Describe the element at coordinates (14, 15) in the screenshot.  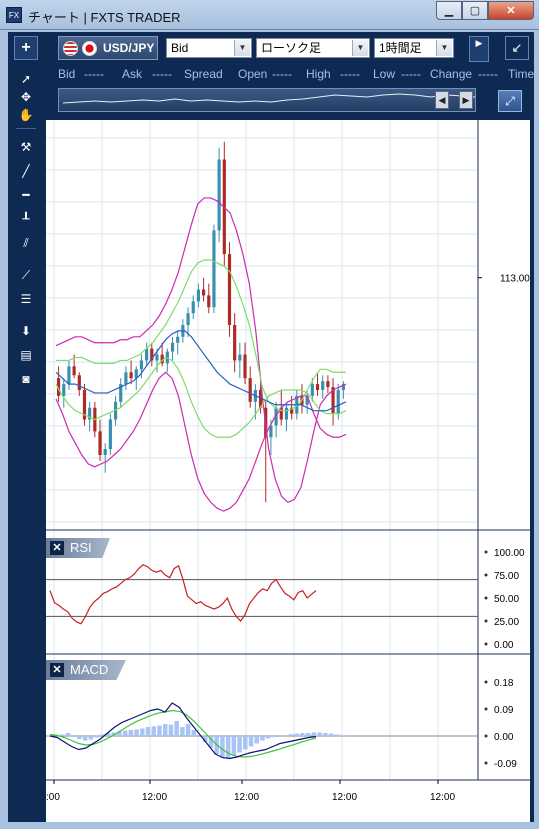
I see `app-icon: FX` at that location.